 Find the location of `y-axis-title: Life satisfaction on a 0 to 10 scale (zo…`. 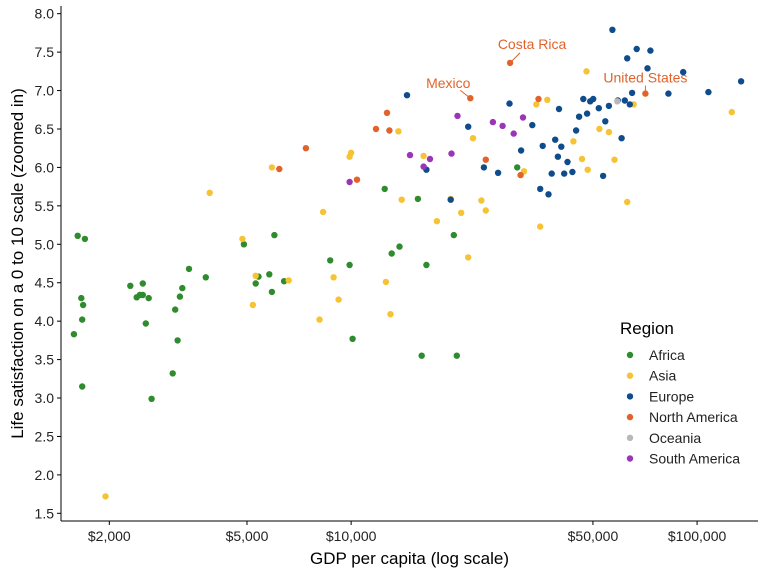

y-axis-title: Life satisfaction on a 0 to 10 scale (zo… is located at coordinates (17, 263).